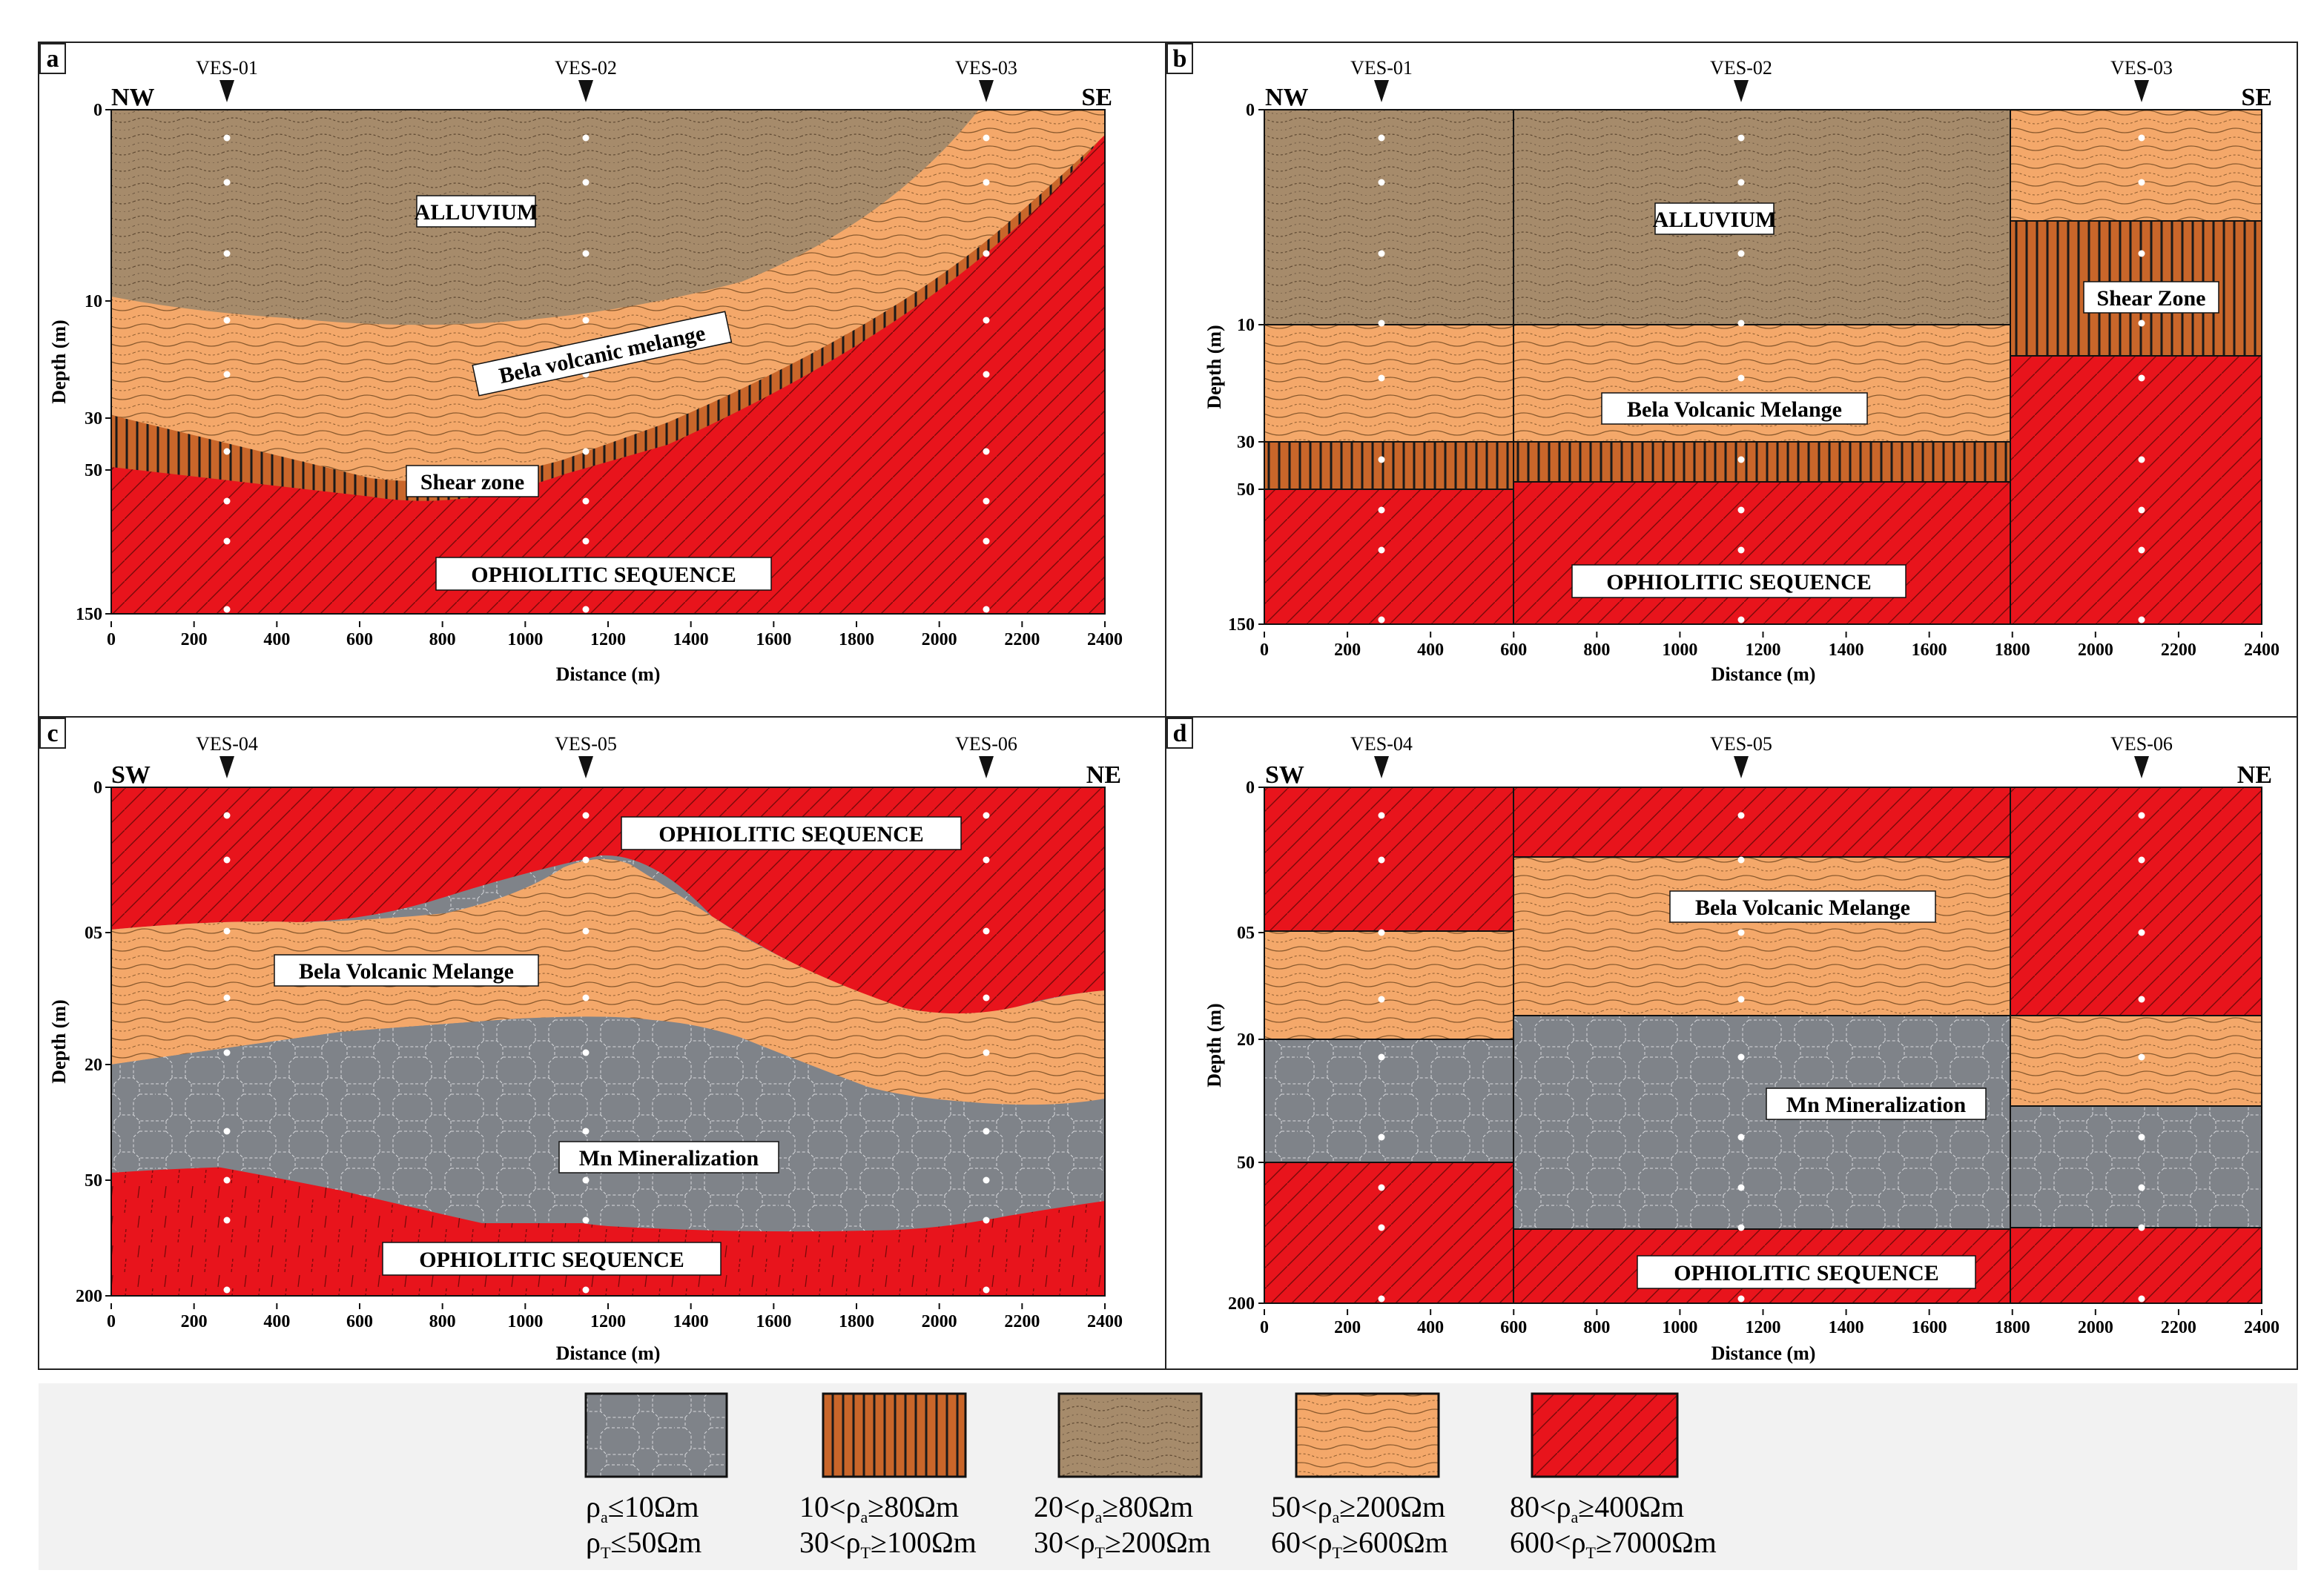 The width and height of the screenshot is (2324, 1579). Describe the element at coordinates (1847, 650) in the screenshot. I see `x-tick: 1400` at that location.